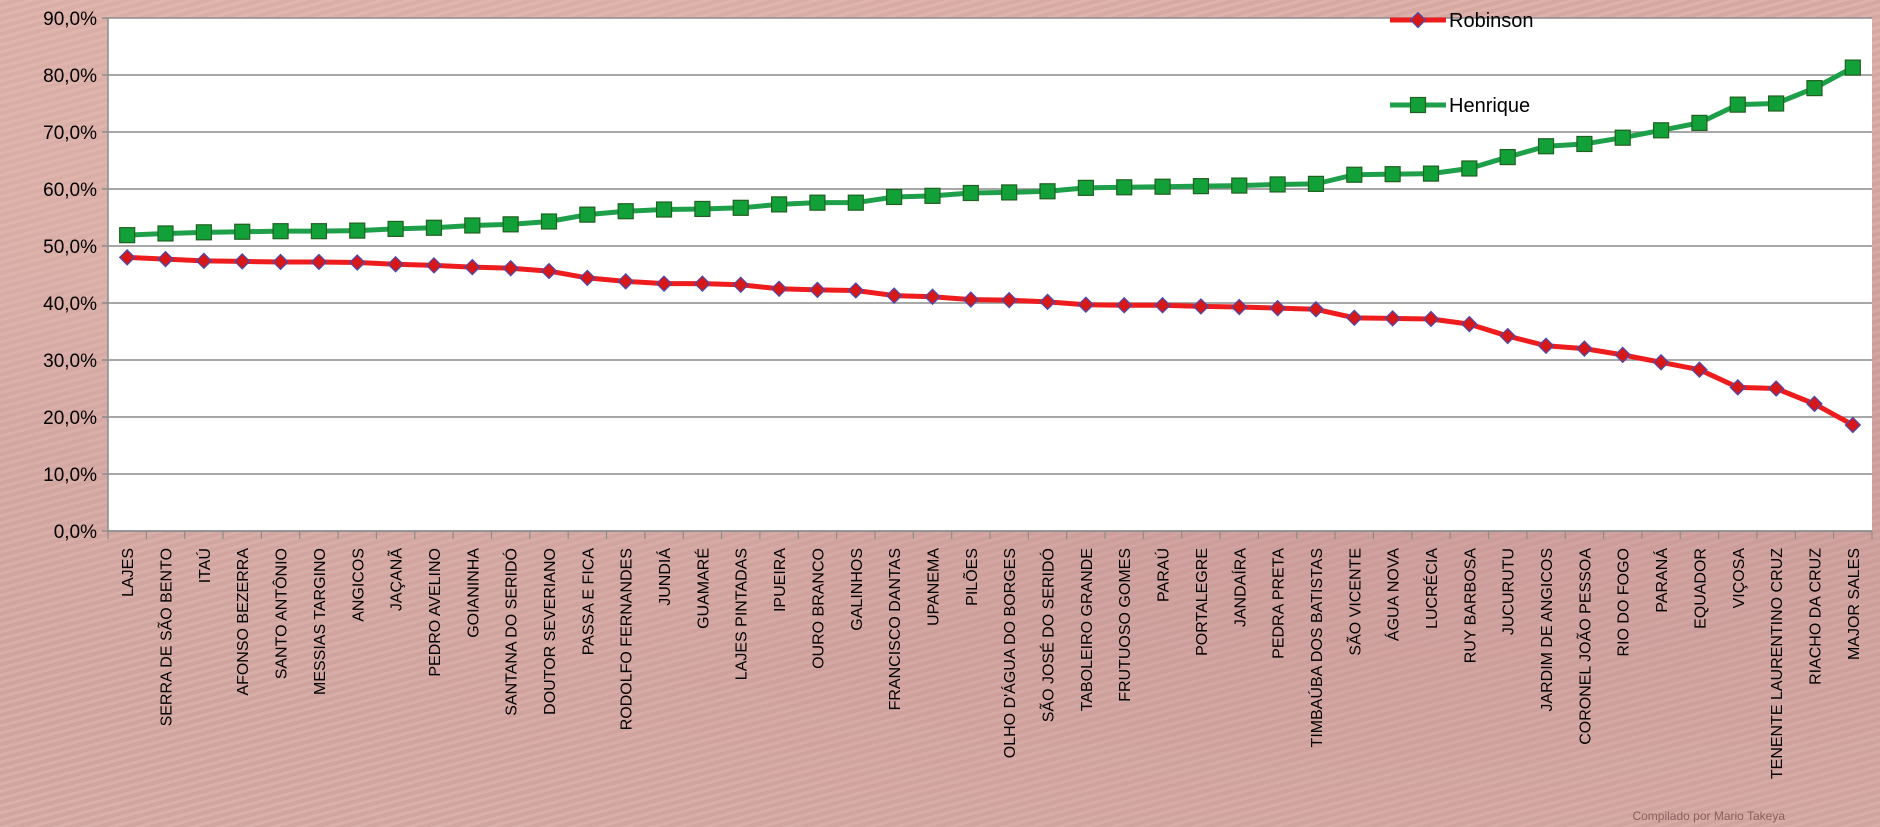 The width and height of the screenshot is (1880, 827). I want to click on x-tick-label: MAJOR SALES, so click(1854, 604).